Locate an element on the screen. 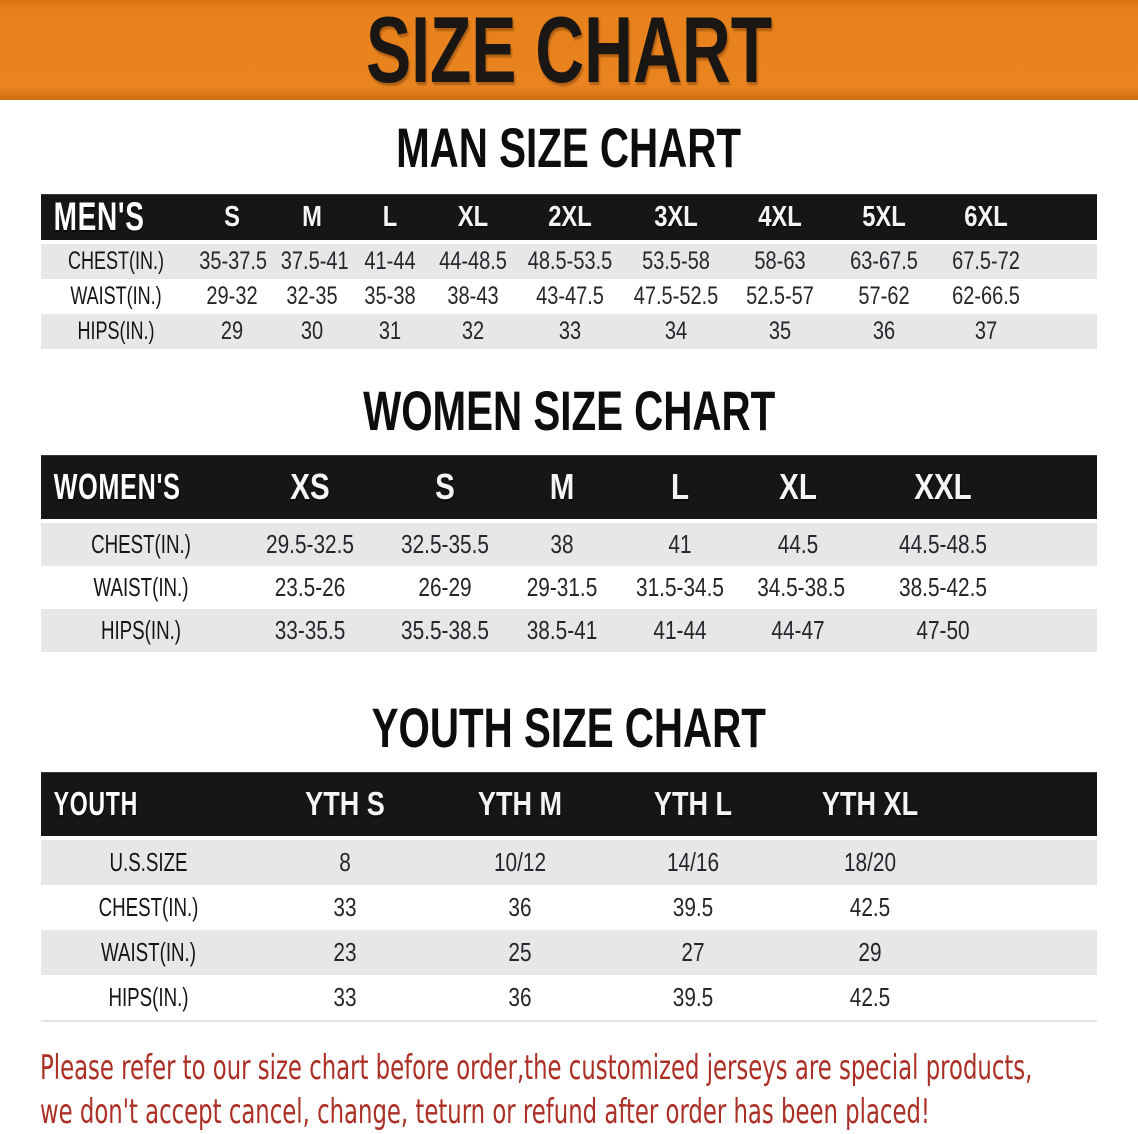  size-value: 35 is located at coordinates (780, 331).